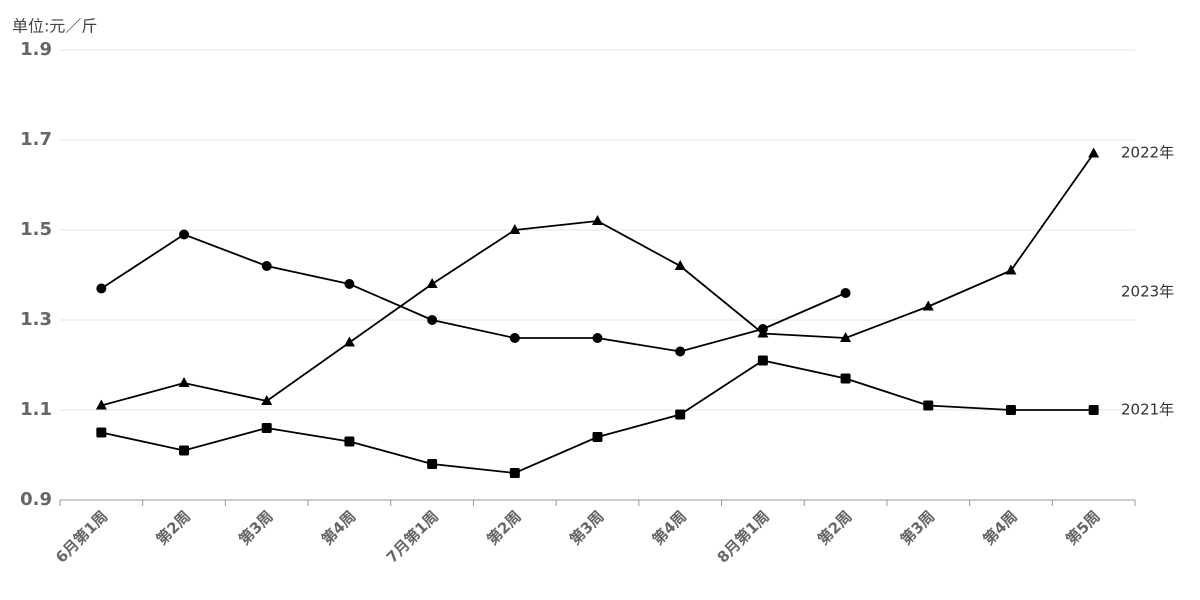  I want to click on x-tick-label: 6月第1周, so click(81, 536).